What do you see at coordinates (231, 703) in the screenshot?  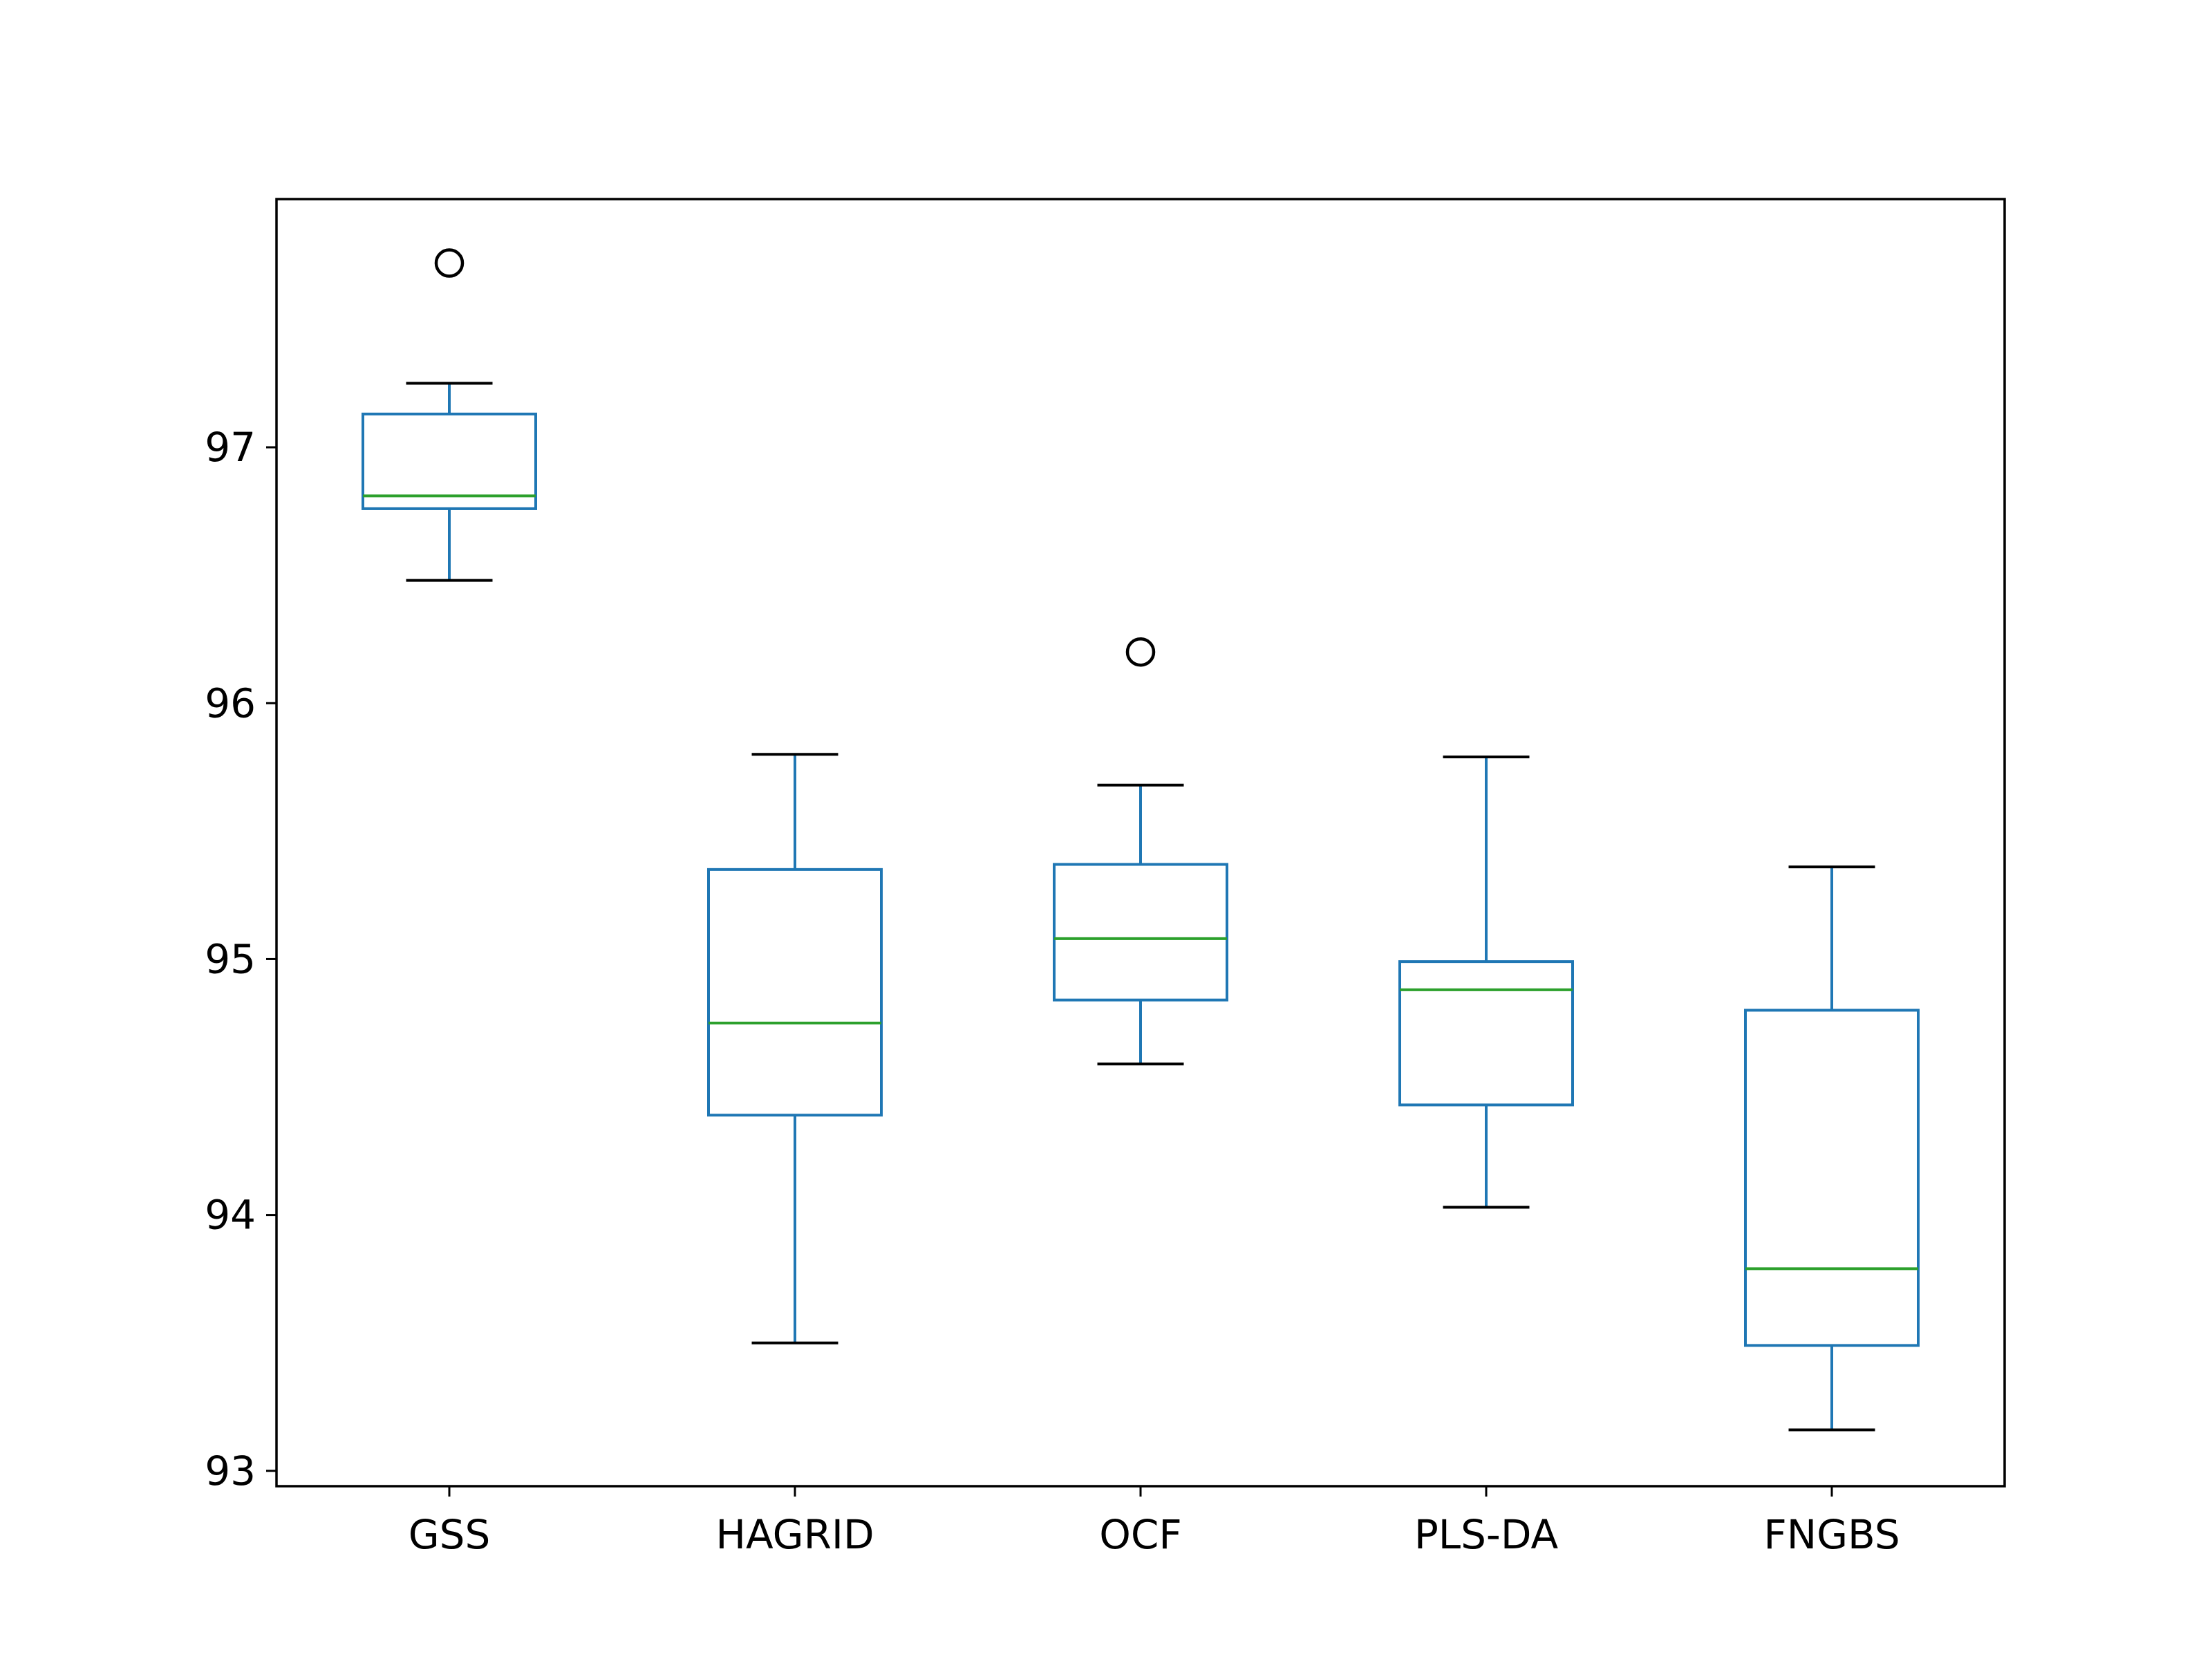 I see `y-tick-label: 96` at bounding box center [231, 703].